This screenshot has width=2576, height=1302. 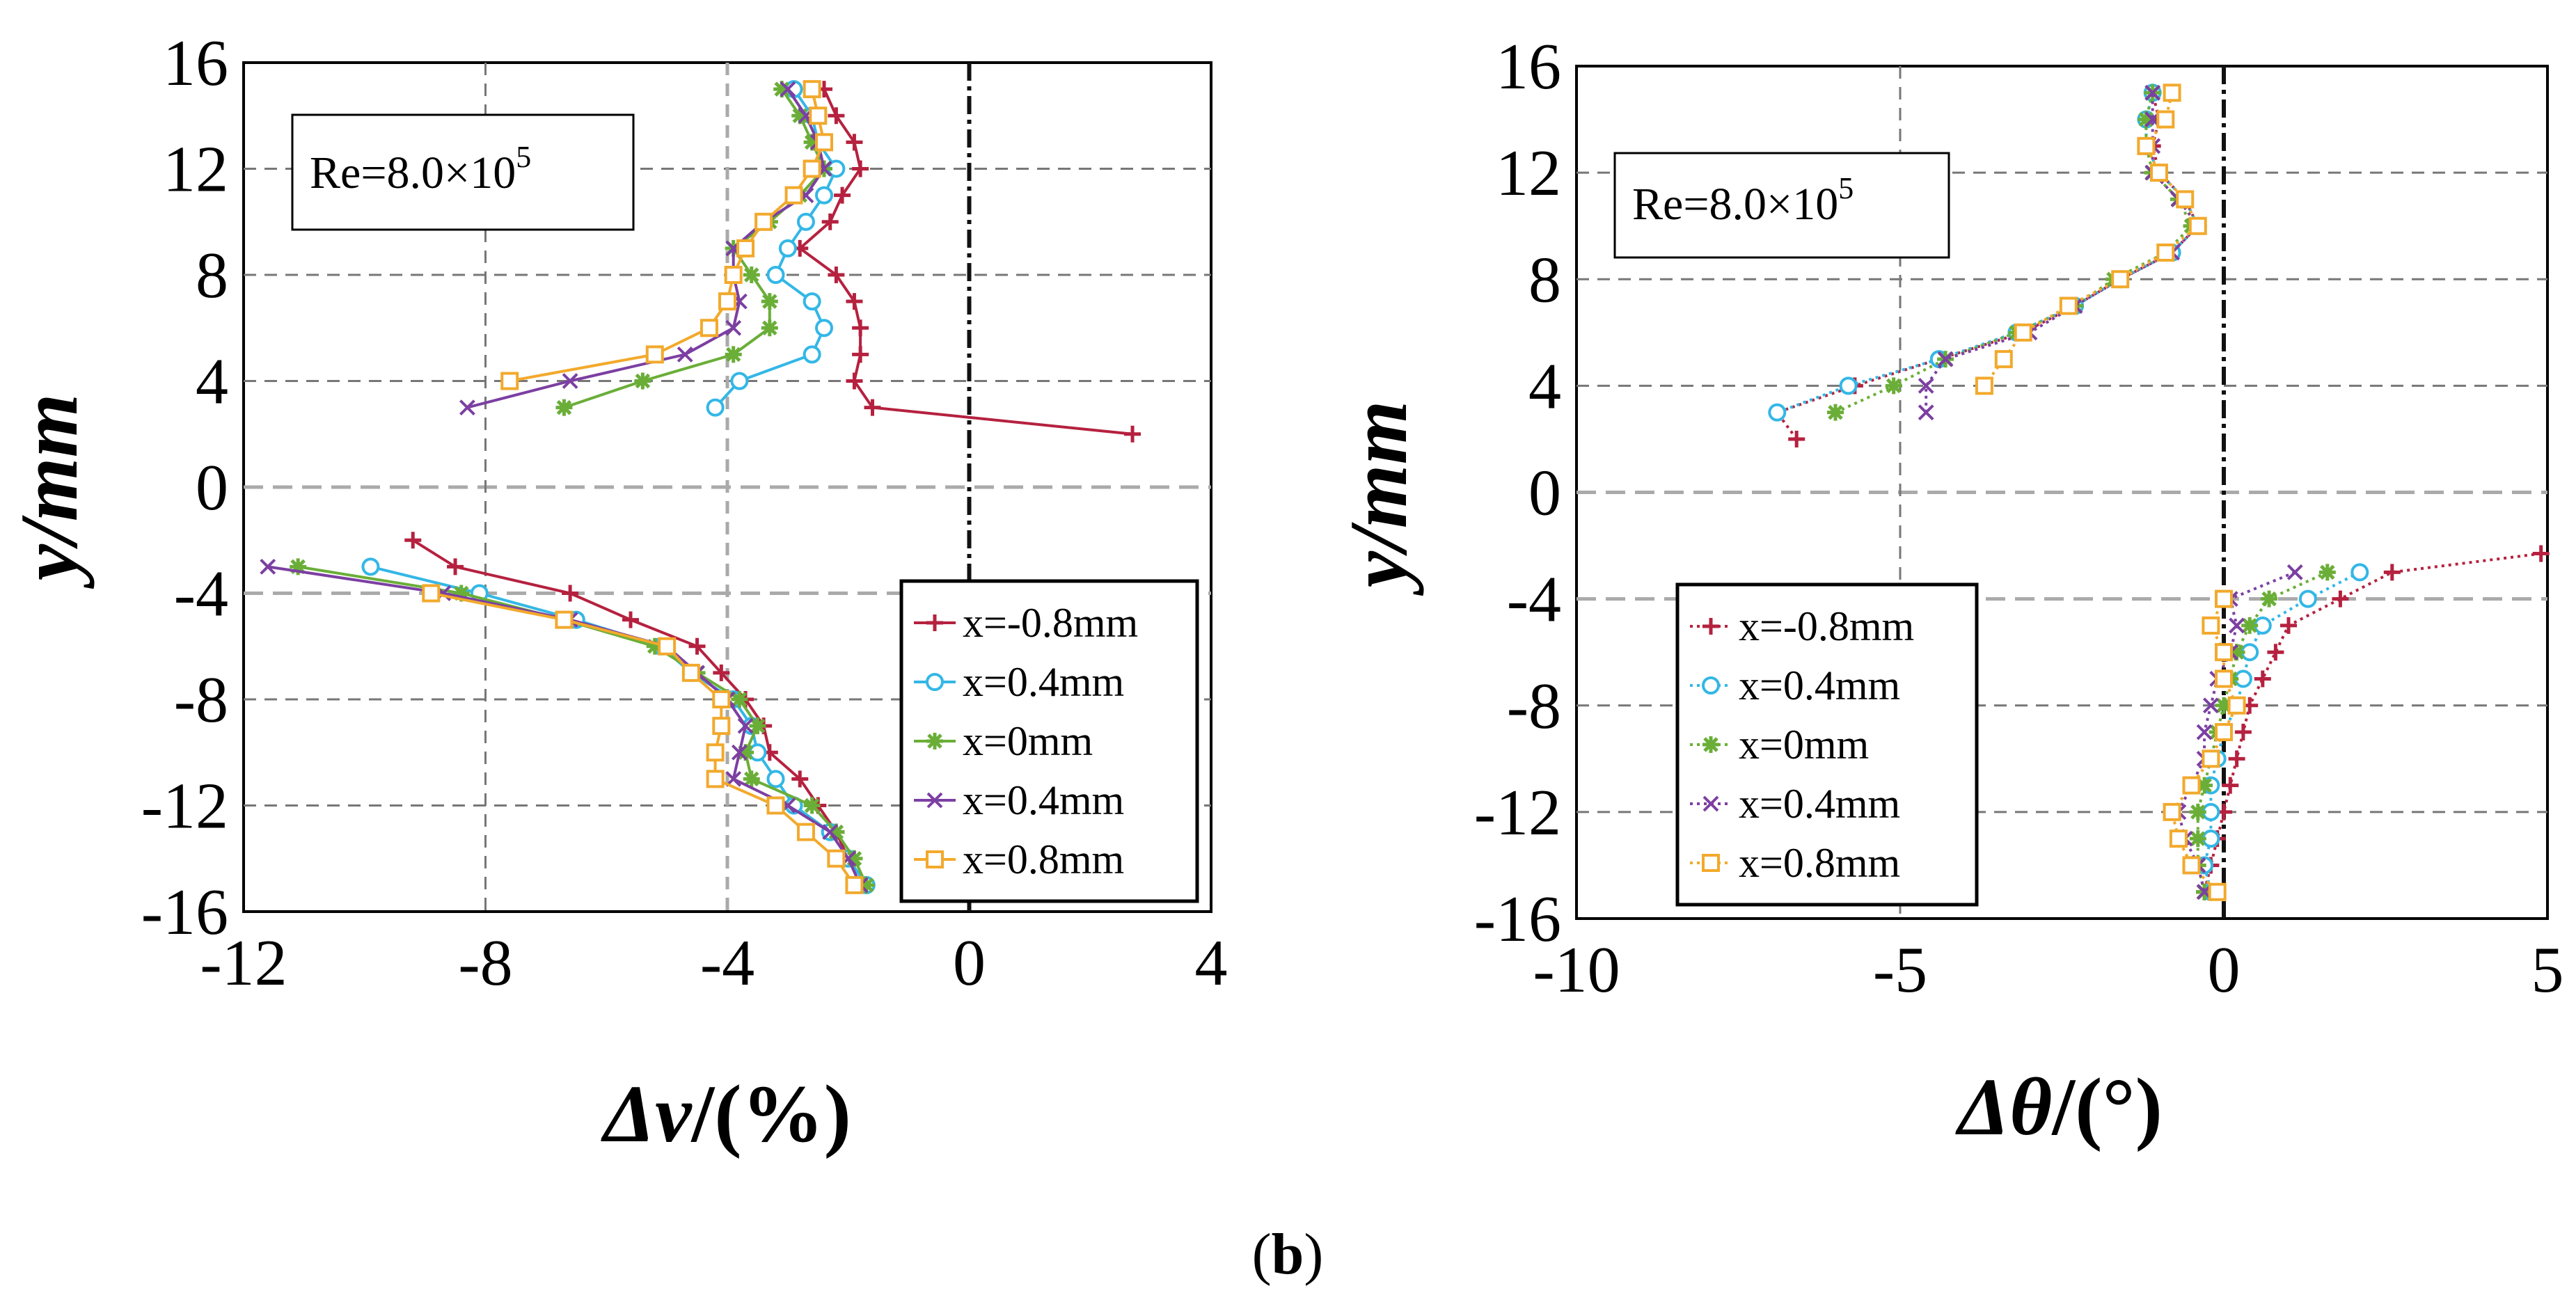 I want to click on series-line-upper, so click(x=2091, y=240).